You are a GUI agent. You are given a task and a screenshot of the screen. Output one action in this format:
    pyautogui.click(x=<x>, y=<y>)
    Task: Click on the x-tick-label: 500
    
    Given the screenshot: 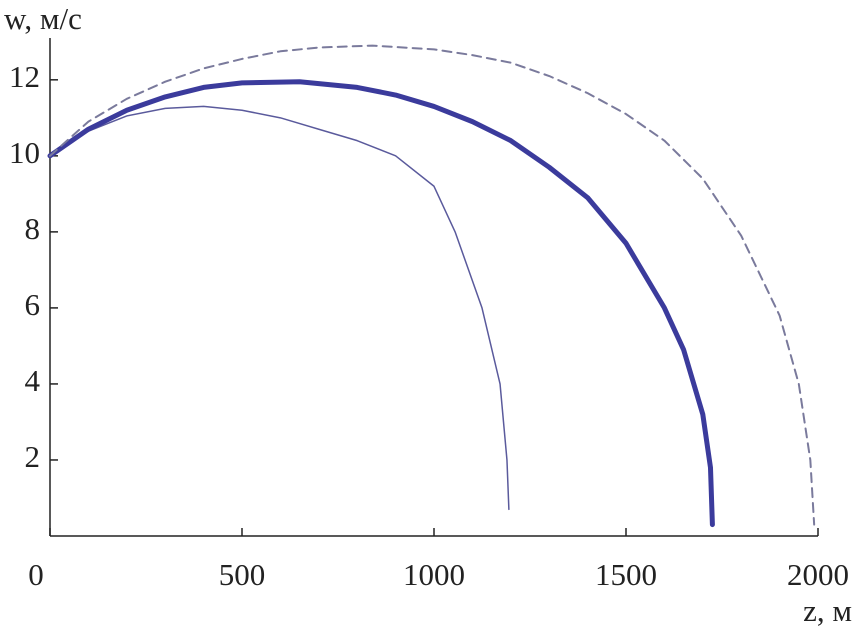 What is the action you would take?
    pyautogui.click(x=242, y=574)
    